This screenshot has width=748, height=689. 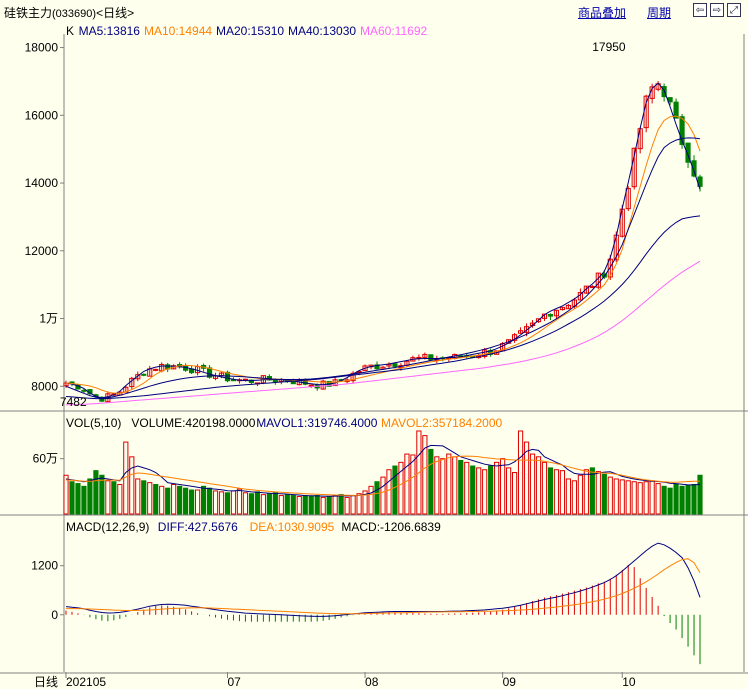 I want to click on x-tick-label: 09, so click(x=510, y=682).